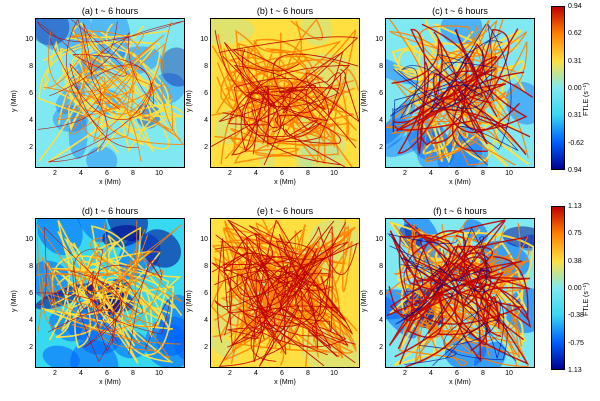  What do you see at coordinates (575, 34) in the screenshot?
I see `colorbar-tick-label: 0.62` at bounding box center [575, 34].